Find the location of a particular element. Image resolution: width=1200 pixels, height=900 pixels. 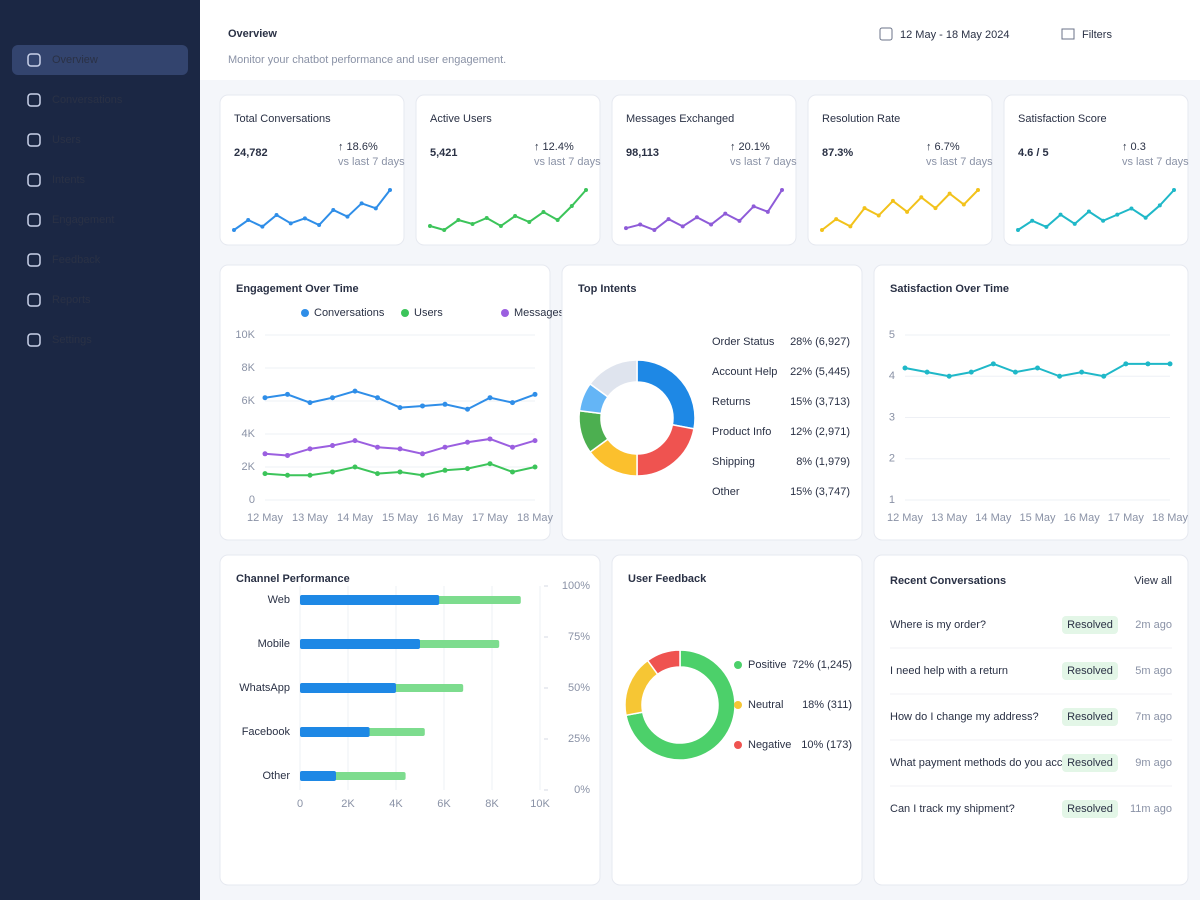

y-tick-label: Web is located at coordinates (279, 600).